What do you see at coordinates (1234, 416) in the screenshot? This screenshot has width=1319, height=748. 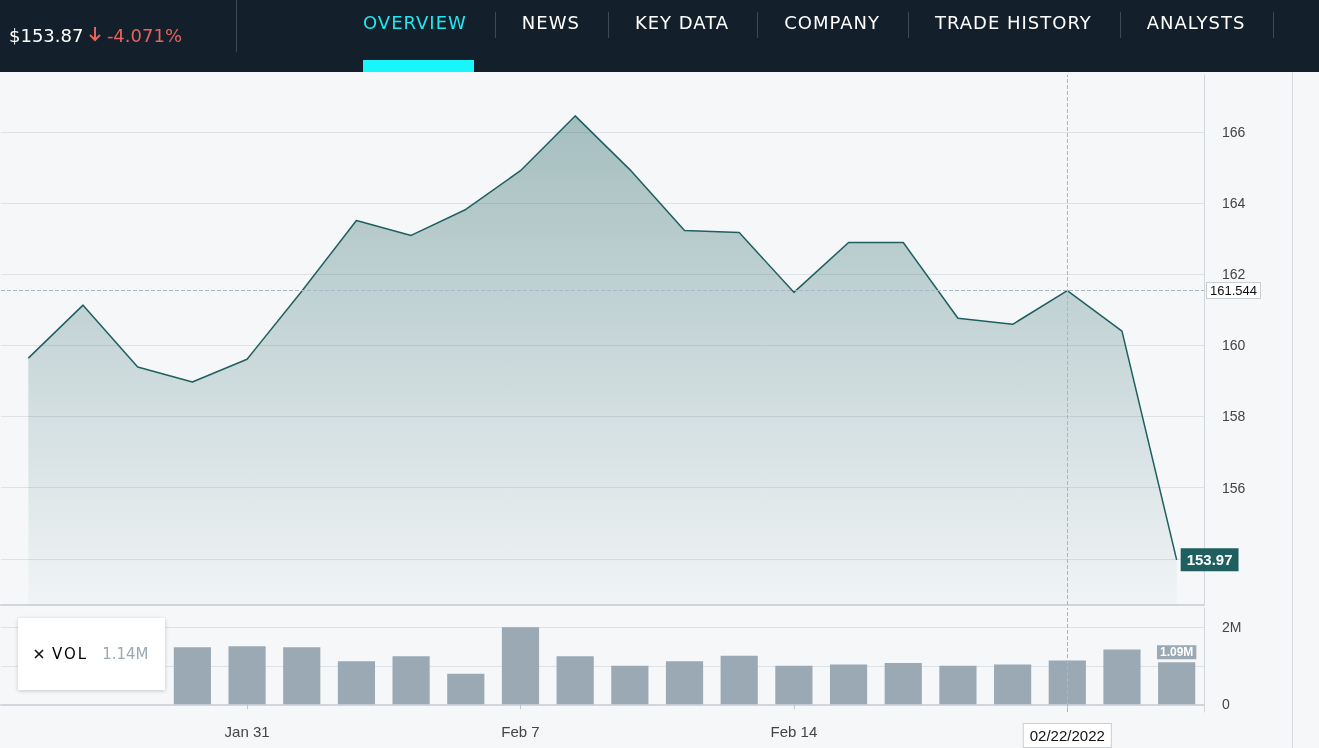 I see `y-tick-label: 158` at bounding box center [1234, 416].